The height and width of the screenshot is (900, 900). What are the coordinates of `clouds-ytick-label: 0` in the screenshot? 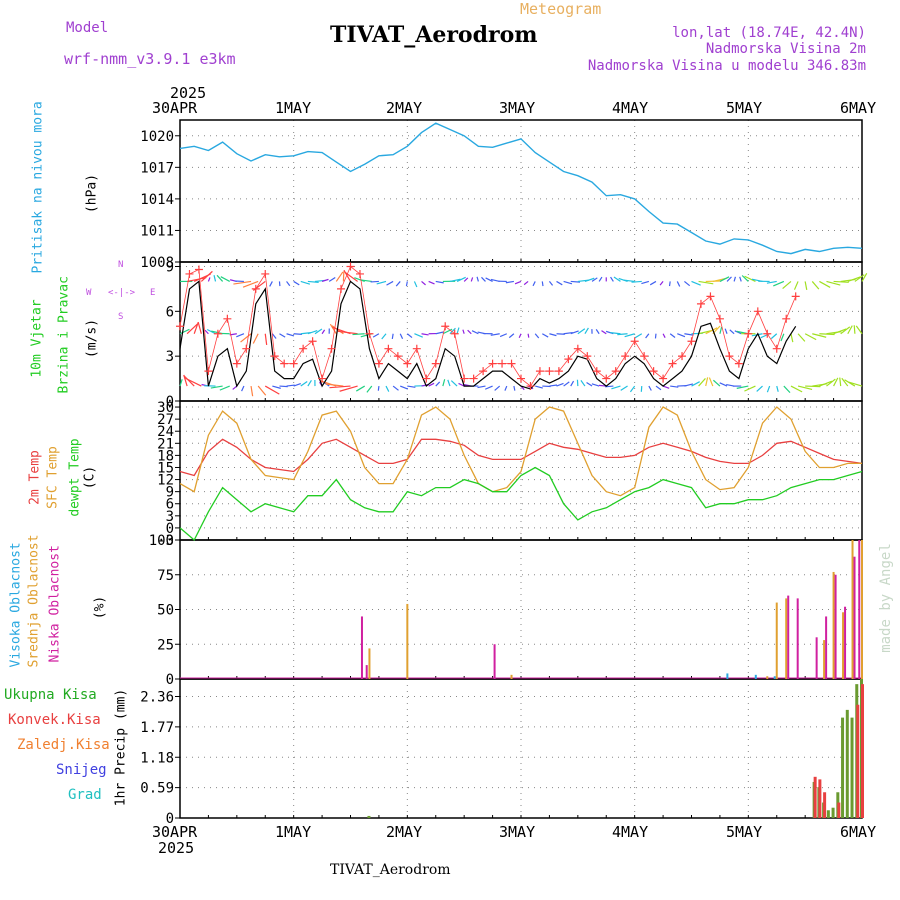 It's located at (170, 680).